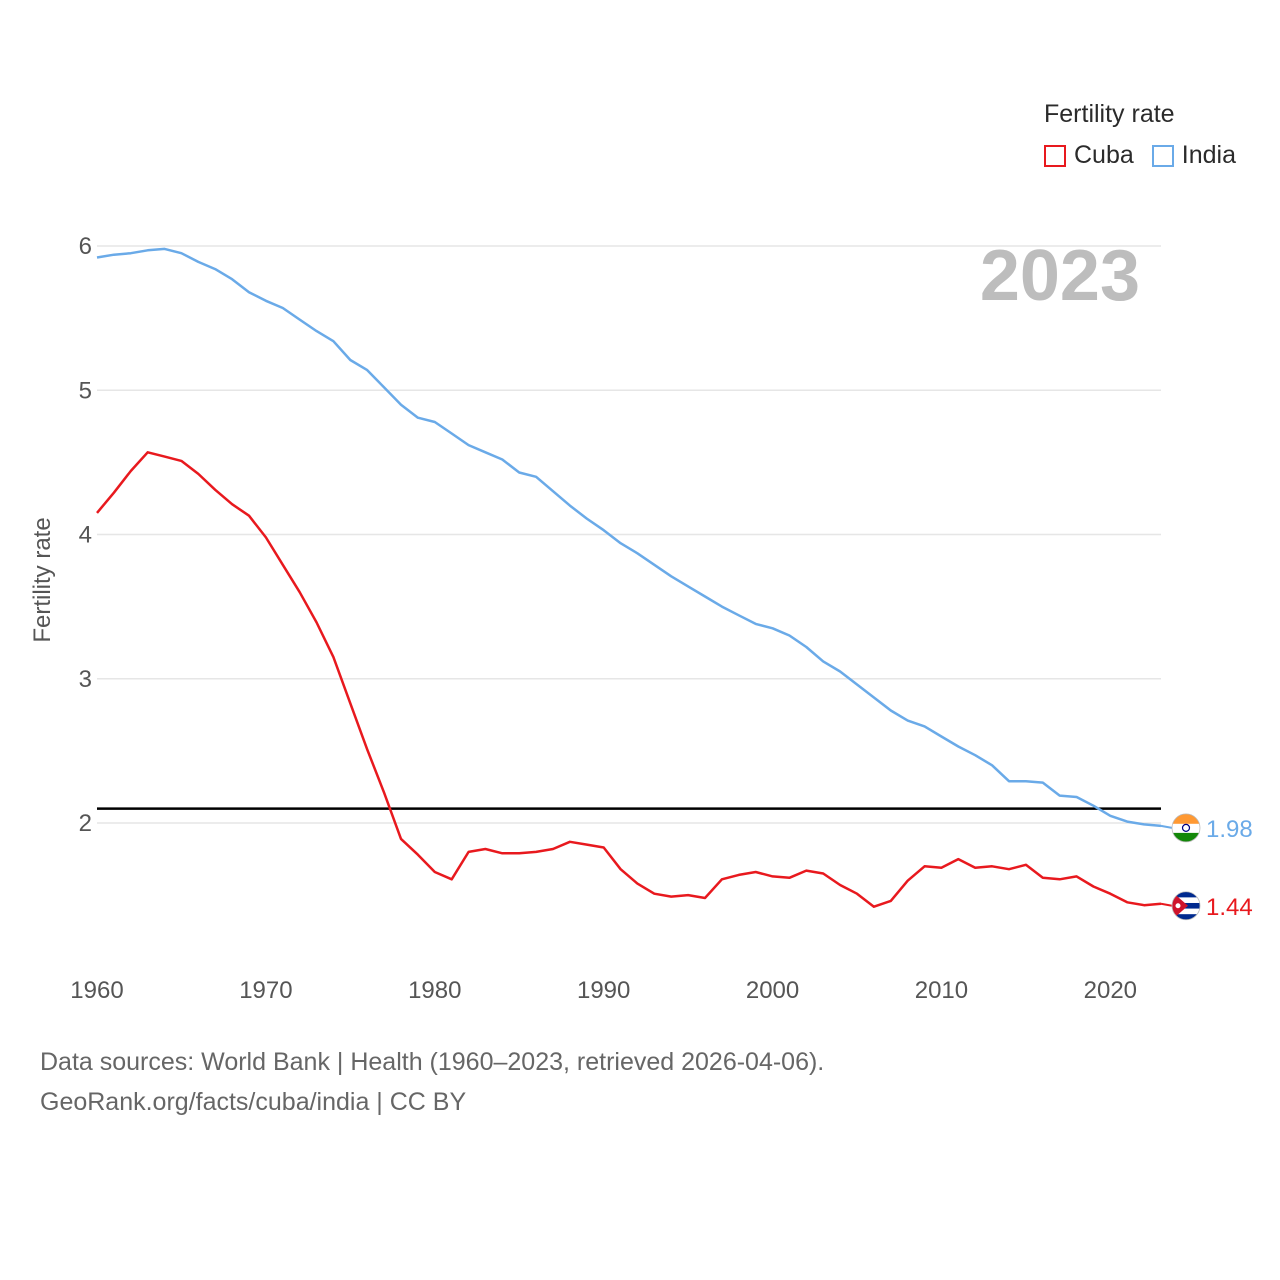 The width and height of the screenshot is (1280, 1280). What do you see at coordinates (85, 246) in the screenshot?
I see `y-tick-label-6: 6` at bounding box center [85, 246].